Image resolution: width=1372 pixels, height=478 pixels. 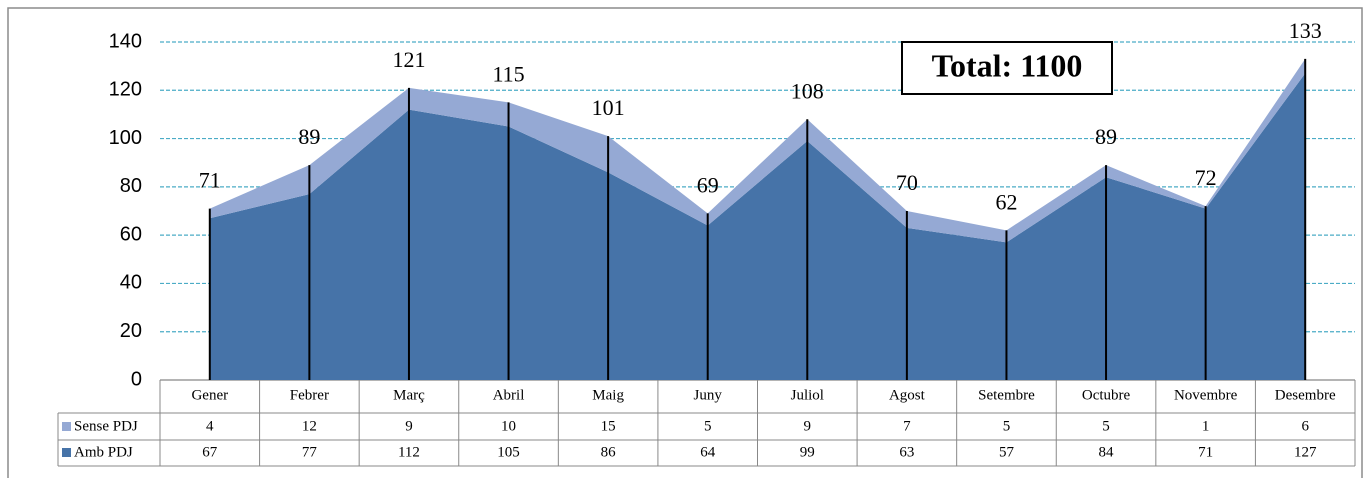 I want to click on table-value: 6, so click(x=1305, y=426).